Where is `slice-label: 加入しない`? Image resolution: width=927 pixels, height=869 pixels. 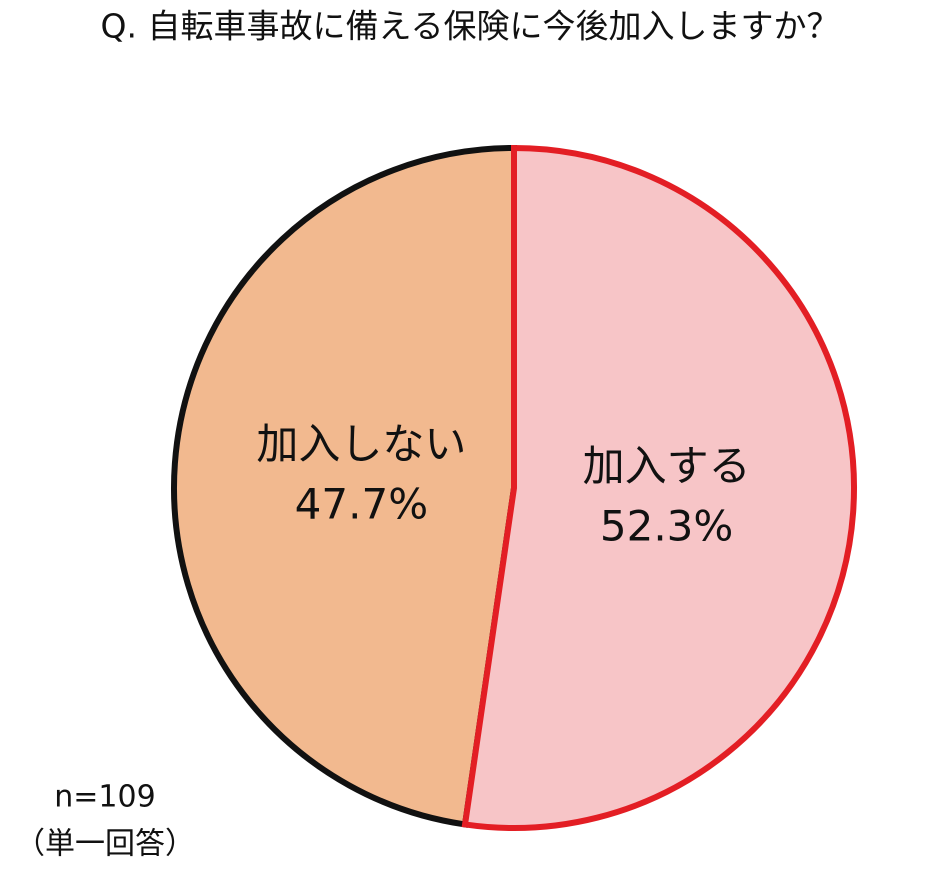
slice-label: 加入しない is located at coordinates (361, 443).